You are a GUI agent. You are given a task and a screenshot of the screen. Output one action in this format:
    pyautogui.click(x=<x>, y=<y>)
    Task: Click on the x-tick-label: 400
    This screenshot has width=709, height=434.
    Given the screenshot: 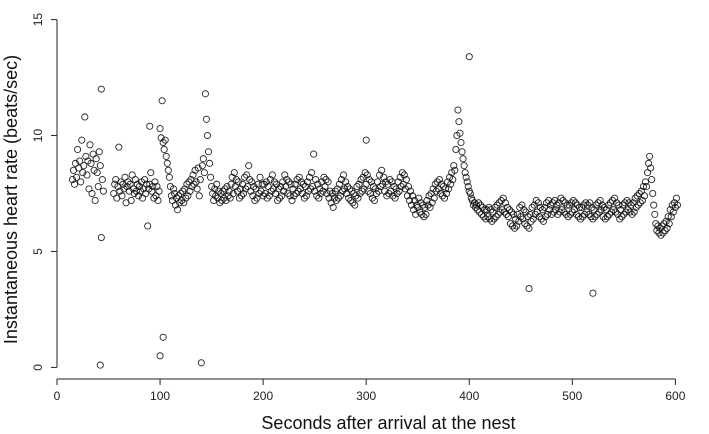 What is the action you would take?
    pyautogui.click(x=469, y=396)
    